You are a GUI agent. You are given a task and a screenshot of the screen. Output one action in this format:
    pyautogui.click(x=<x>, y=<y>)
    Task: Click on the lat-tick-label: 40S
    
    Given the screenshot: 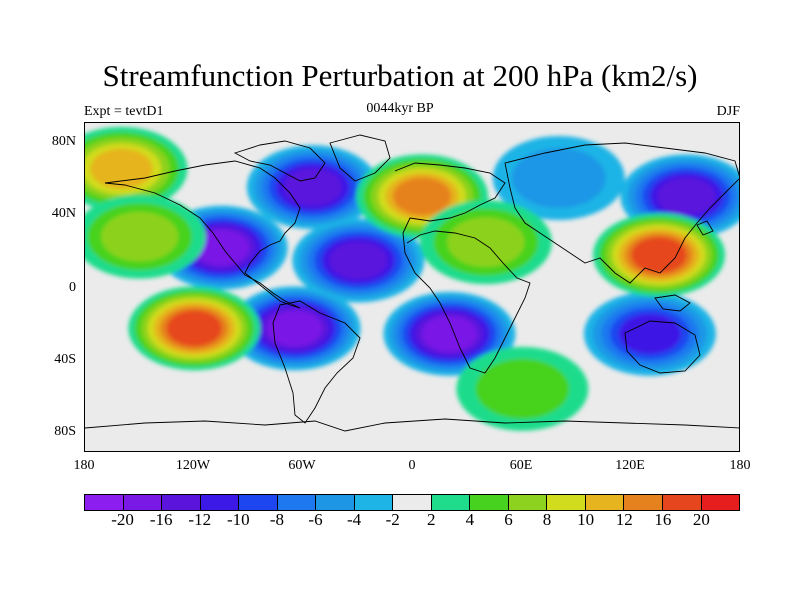 What is the action you would take?
    pyautogui.click(x=65, y=359)
    